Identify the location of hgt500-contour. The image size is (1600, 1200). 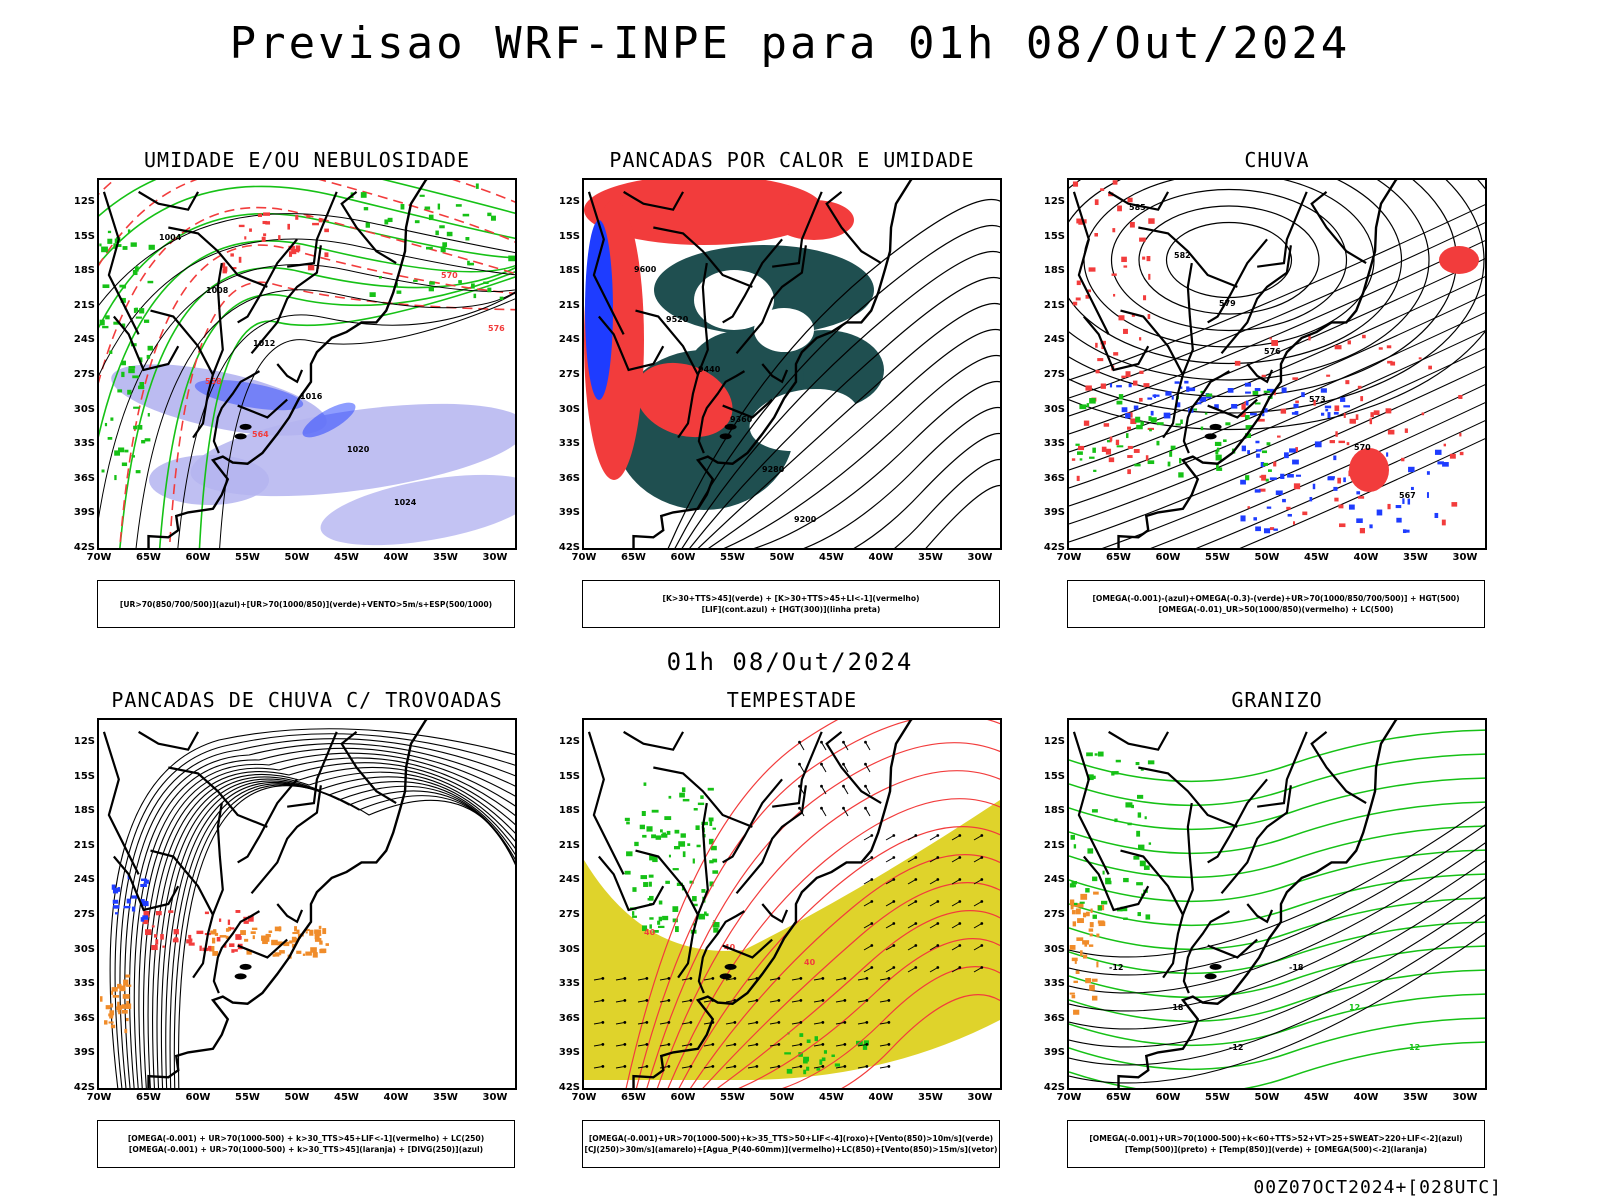
(1277, 305).